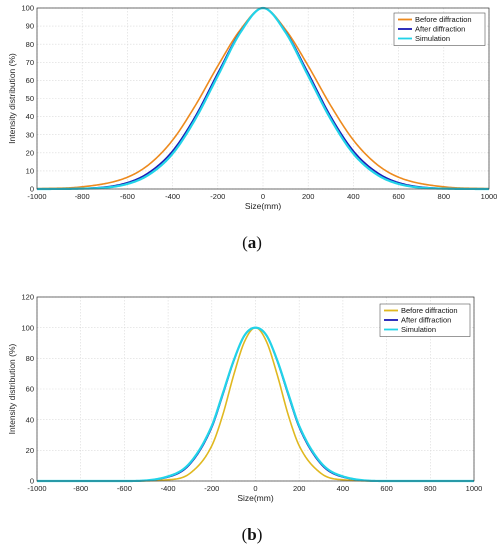 The width and height of the screenshot is (504, 550). Describe the element at coordinates (30, 62) in the screenshot. I see `y-tick-label: 70` at that location.